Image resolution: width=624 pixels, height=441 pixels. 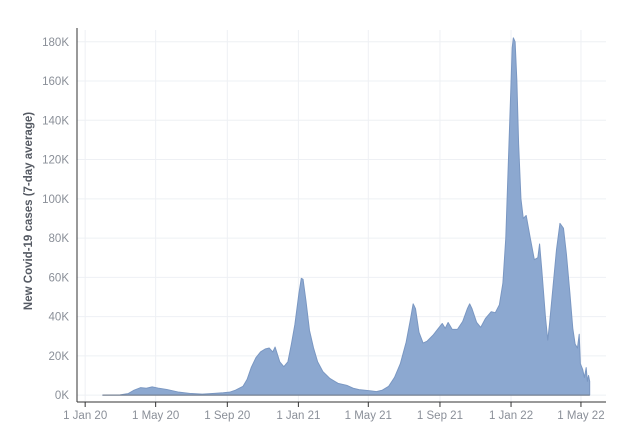 What do you see at coordinates (62, 396) in the screenshot?
I see `y-tick-label: 0K` at bounding box center [62, 396].